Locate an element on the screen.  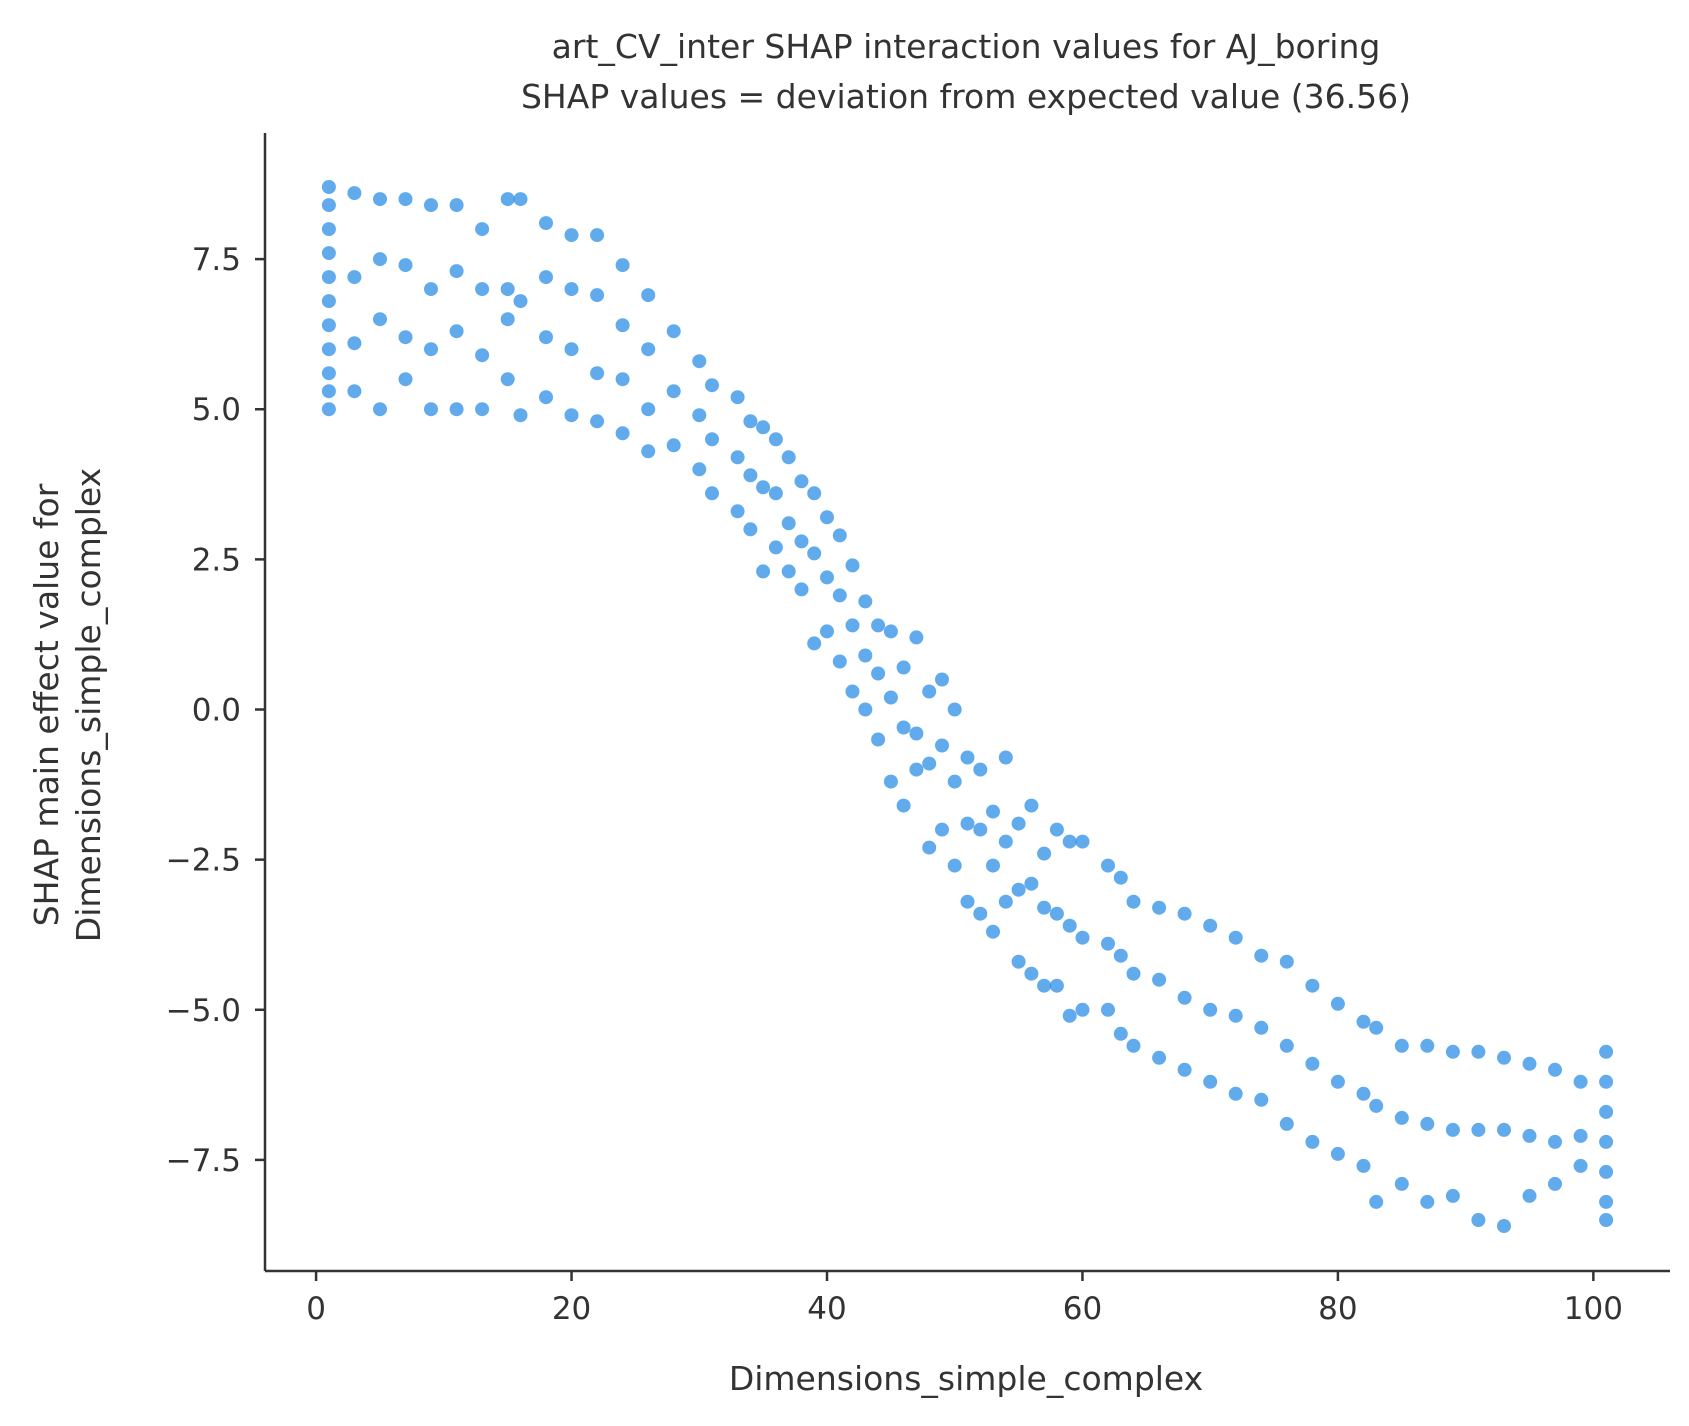
x-tick-label: 60 is located at coordinates (1082, 1309).